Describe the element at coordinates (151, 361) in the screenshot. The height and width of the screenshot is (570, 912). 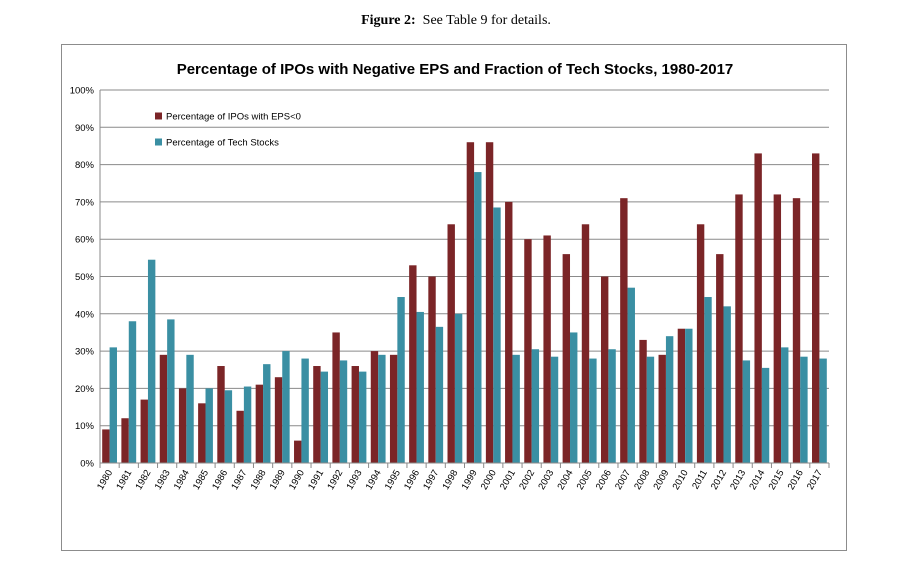
I see `bar-tech-stocks-1982` at that location.